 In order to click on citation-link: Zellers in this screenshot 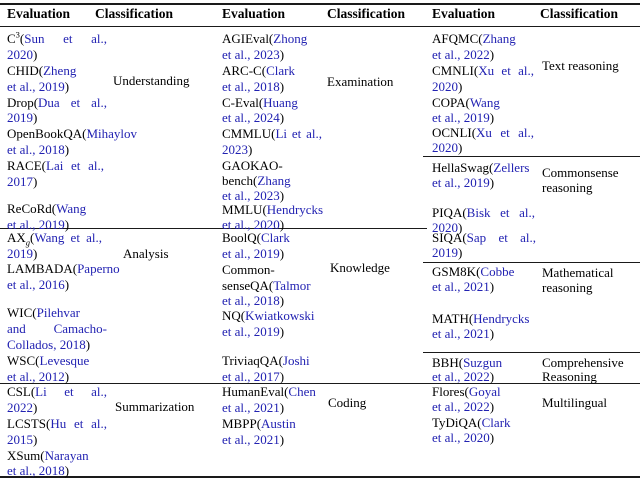, I will do `click(511, 167)`.